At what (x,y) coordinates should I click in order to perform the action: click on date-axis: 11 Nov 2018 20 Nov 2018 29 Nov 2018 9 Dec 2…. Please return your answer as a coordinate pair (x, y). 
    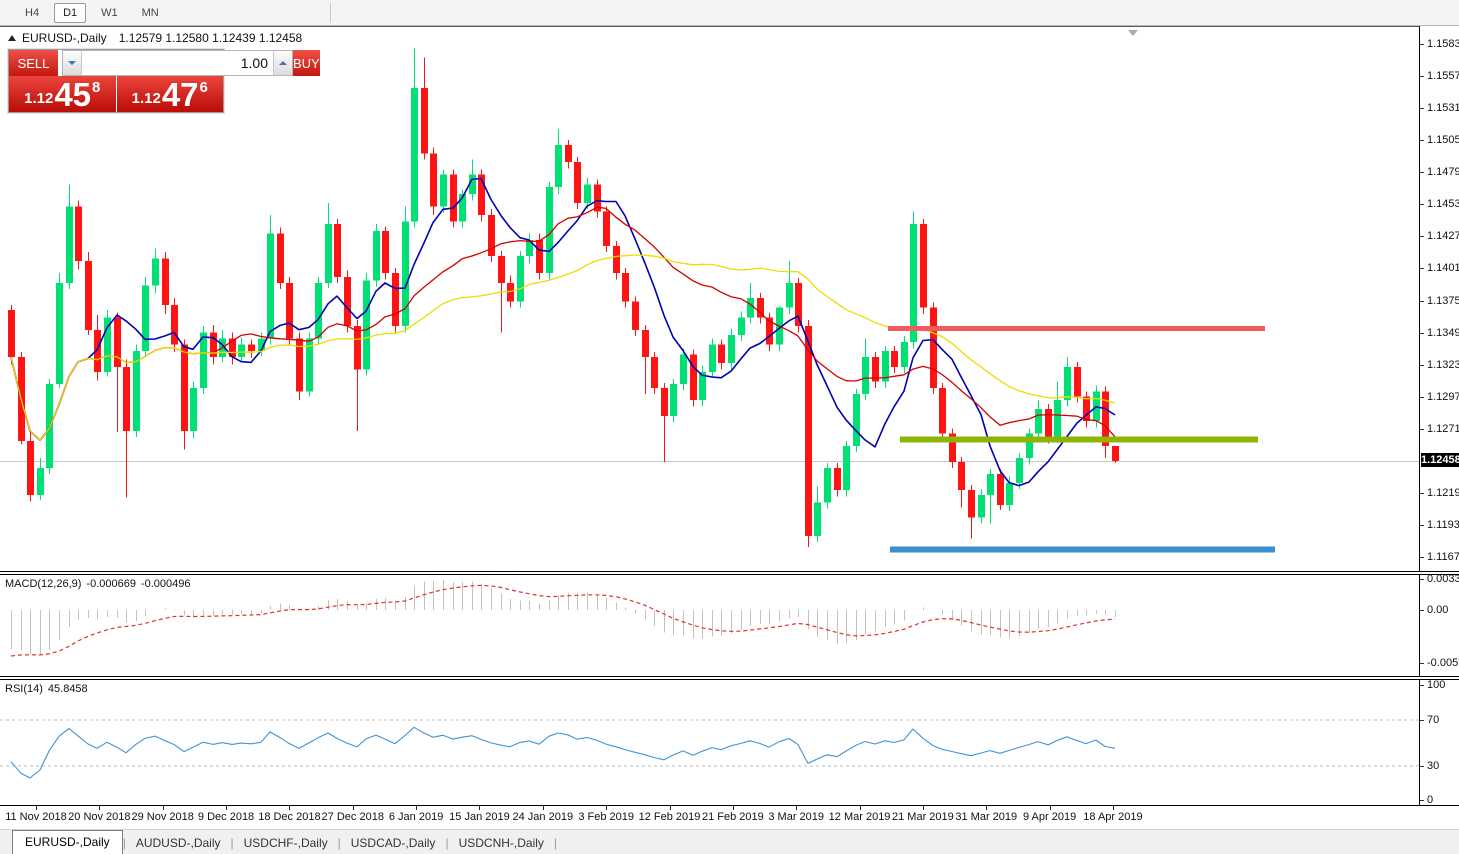
    Looking at the image, I should click on (729, 817).